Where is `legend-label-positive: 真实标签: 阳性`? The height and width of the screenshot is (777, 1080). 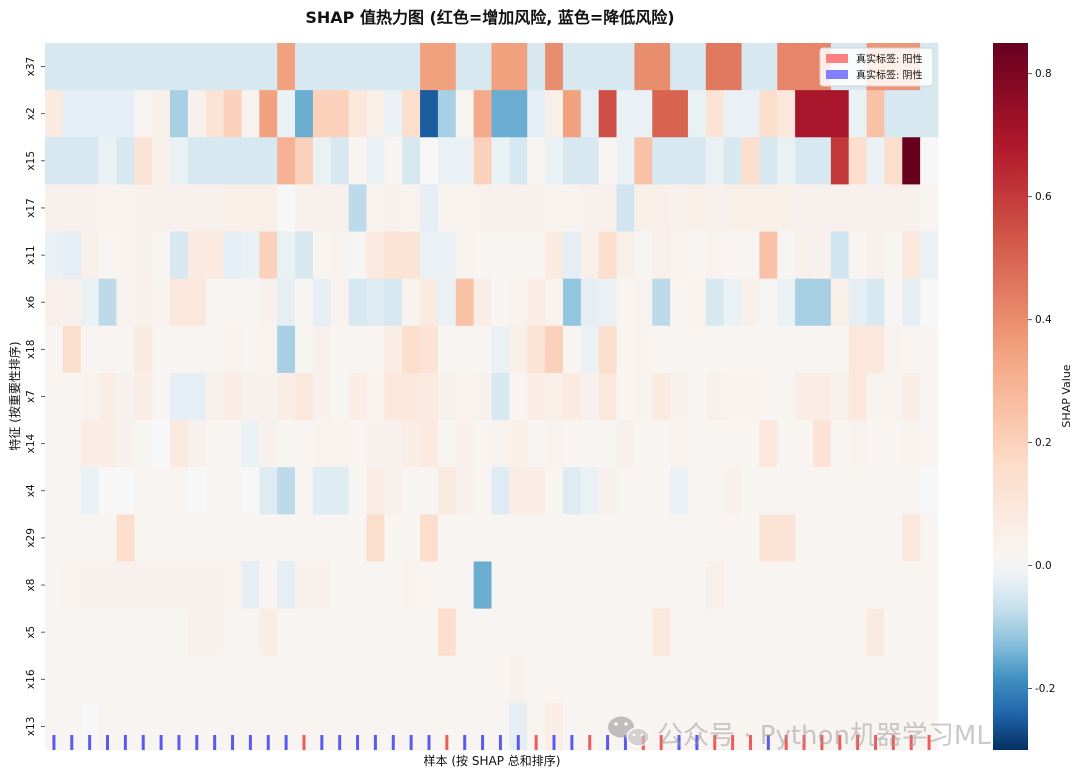
legend-label-positive: 真实标签: 阳性 is located at coordinates (889, 59).